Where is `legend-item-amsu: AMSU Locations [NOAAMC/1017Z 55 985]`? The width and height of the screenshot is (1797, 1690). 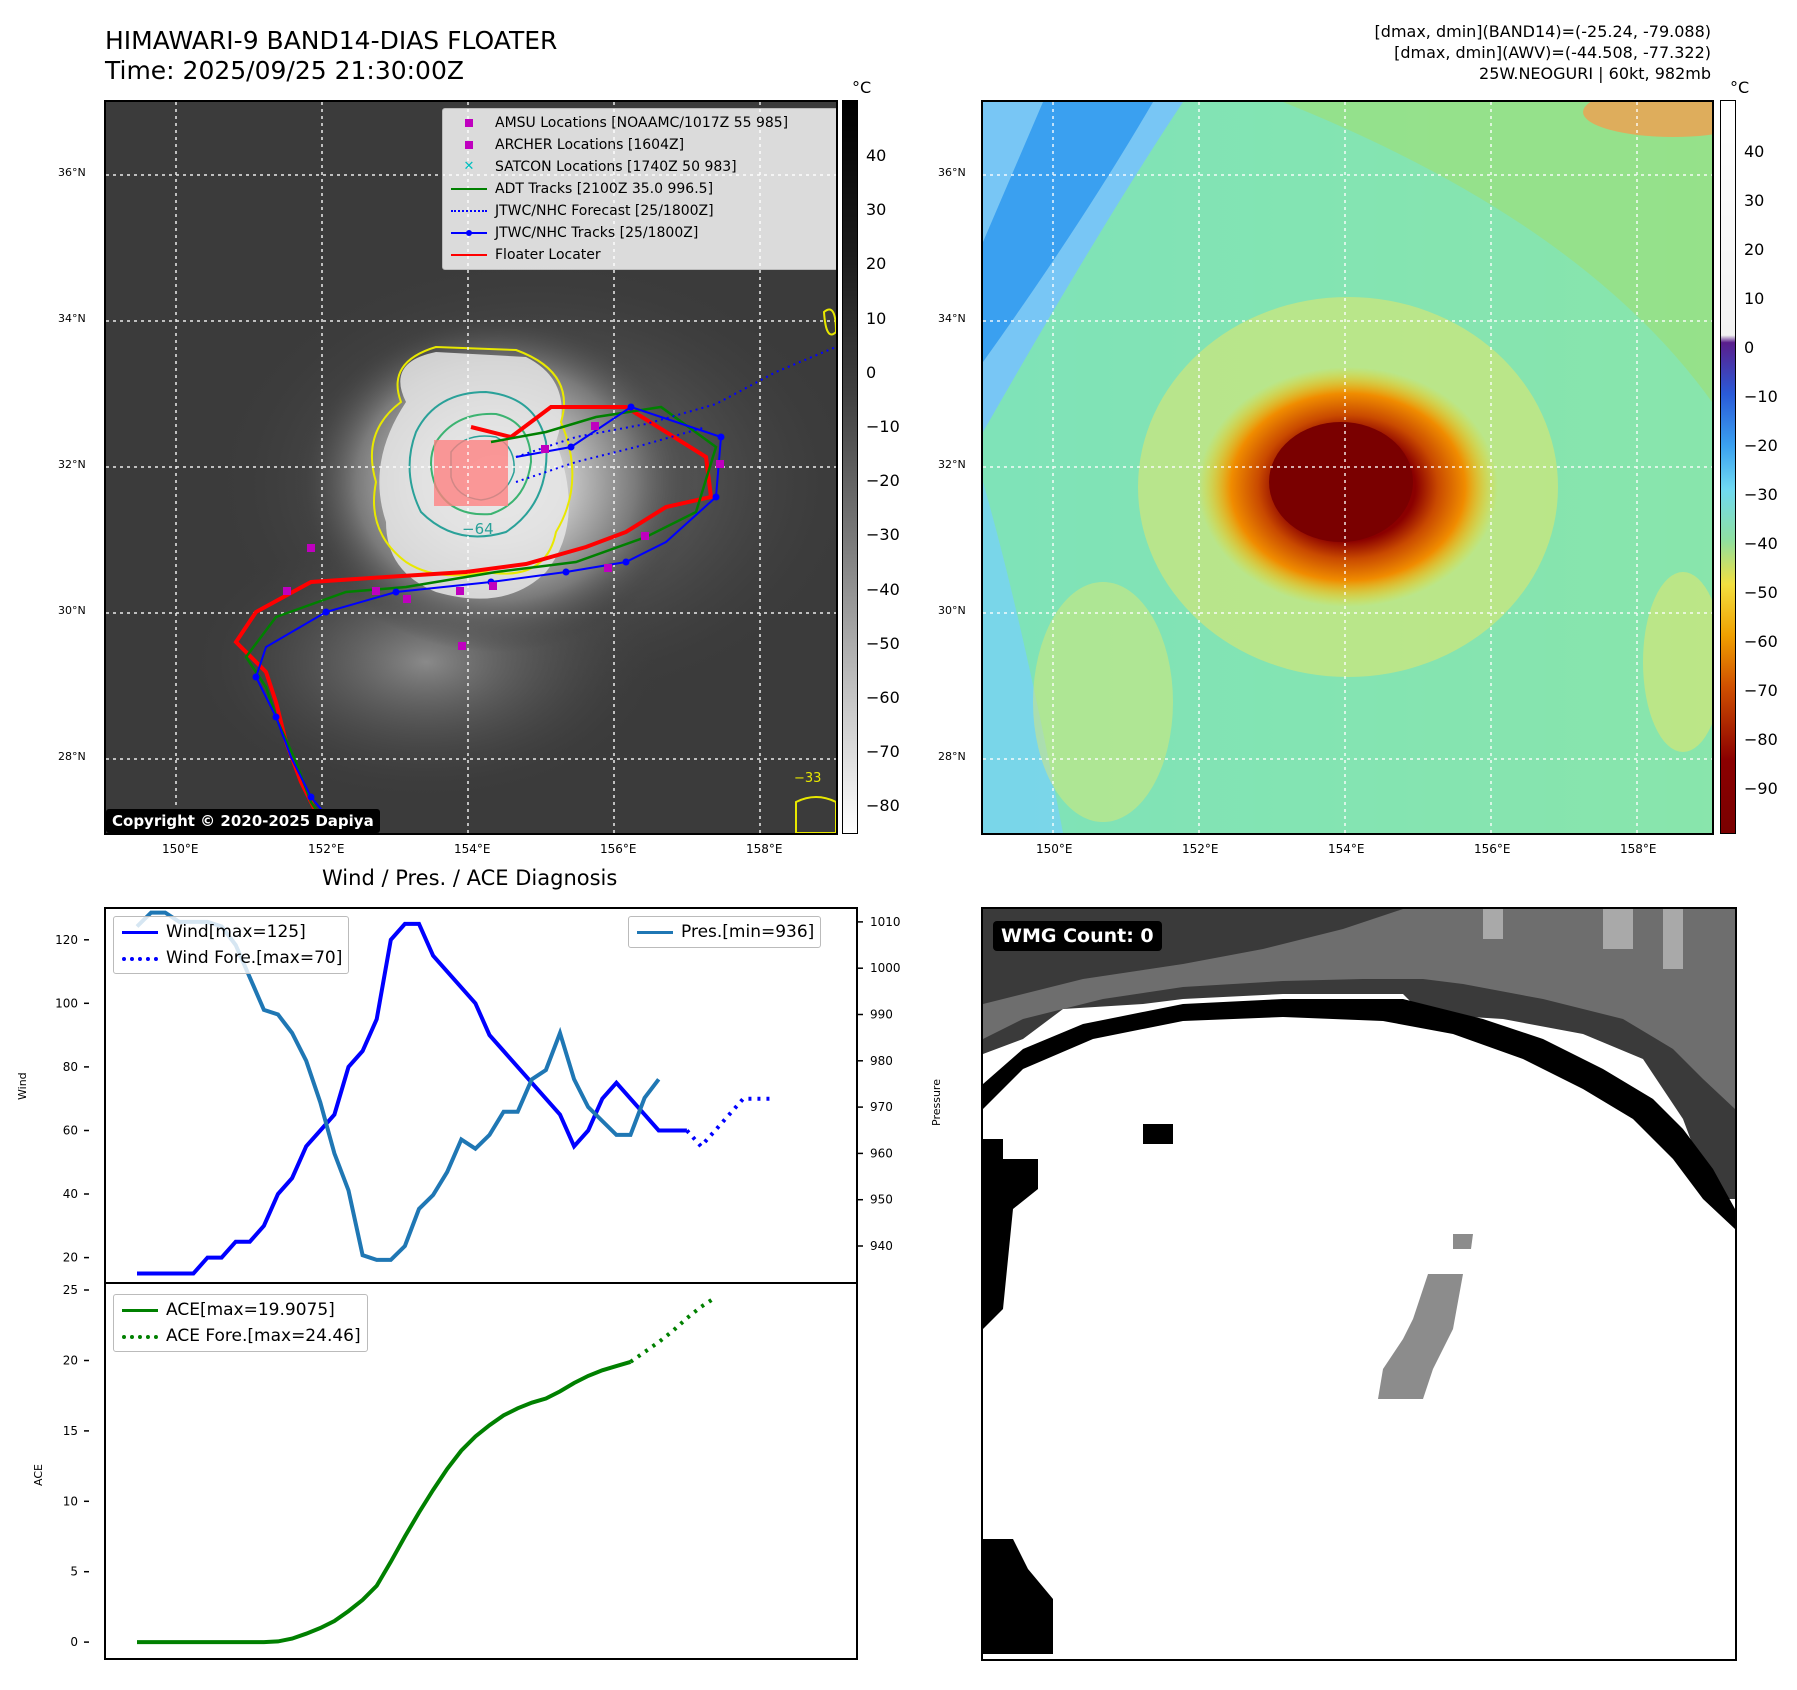 legend-item-amsu: AMSU Locations [NOAAMC/1017Z 55 985] is located at coordinates (641, 123).